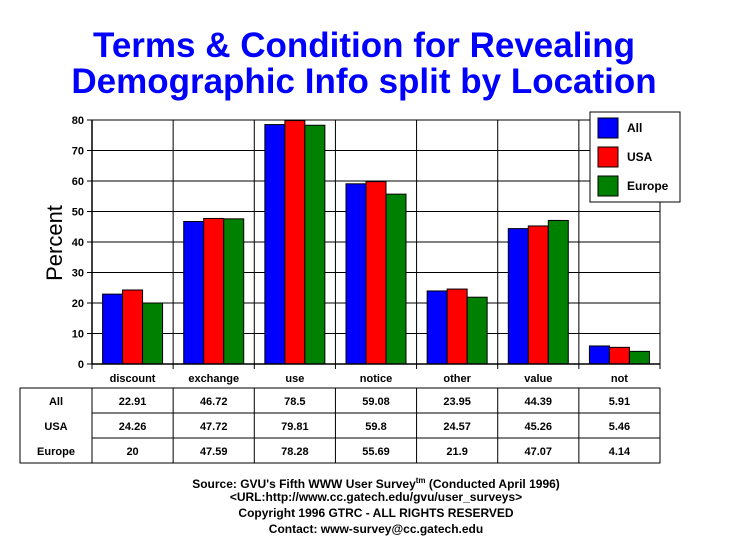 The height and width of the screenshot is (553, 729). Describe the element at coordinates (78, 274) in the screenshot. I see `y-tick-label: 30` at that location.